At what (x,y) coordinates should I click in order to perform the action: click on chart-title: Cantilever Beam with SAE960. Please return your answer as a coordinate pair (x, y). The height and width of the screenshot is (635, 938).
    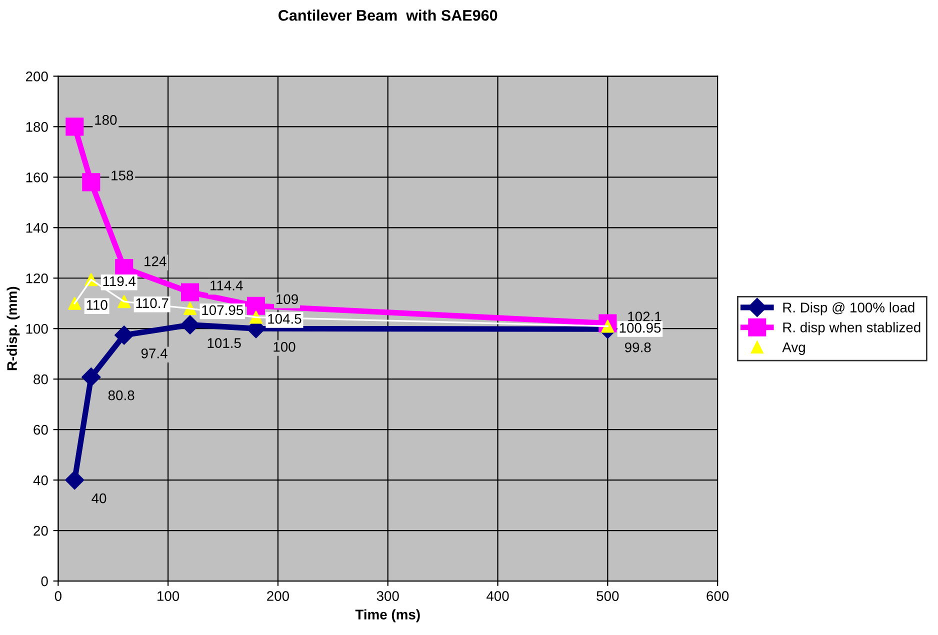
    Looking at the image, I should click on (388, 15).